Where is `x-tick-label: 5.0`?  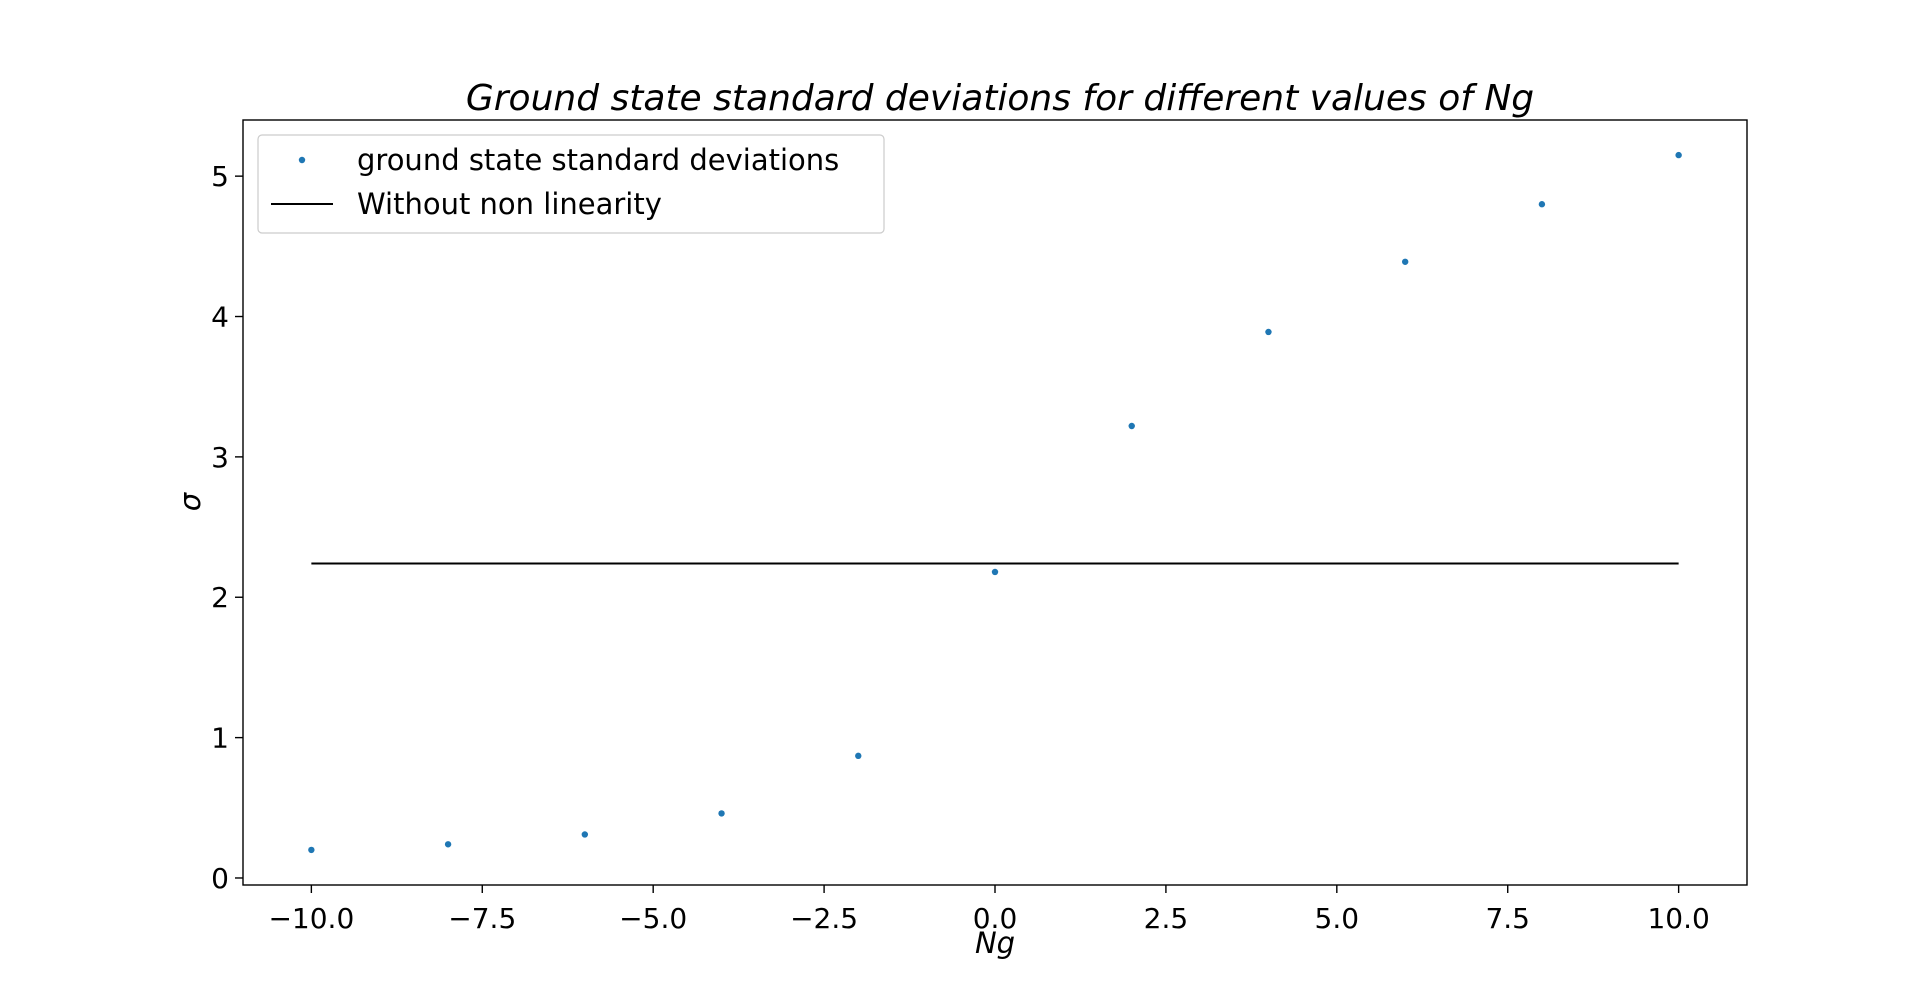 x-tick-label: 5.0 is located at coordinates (1337, 918).